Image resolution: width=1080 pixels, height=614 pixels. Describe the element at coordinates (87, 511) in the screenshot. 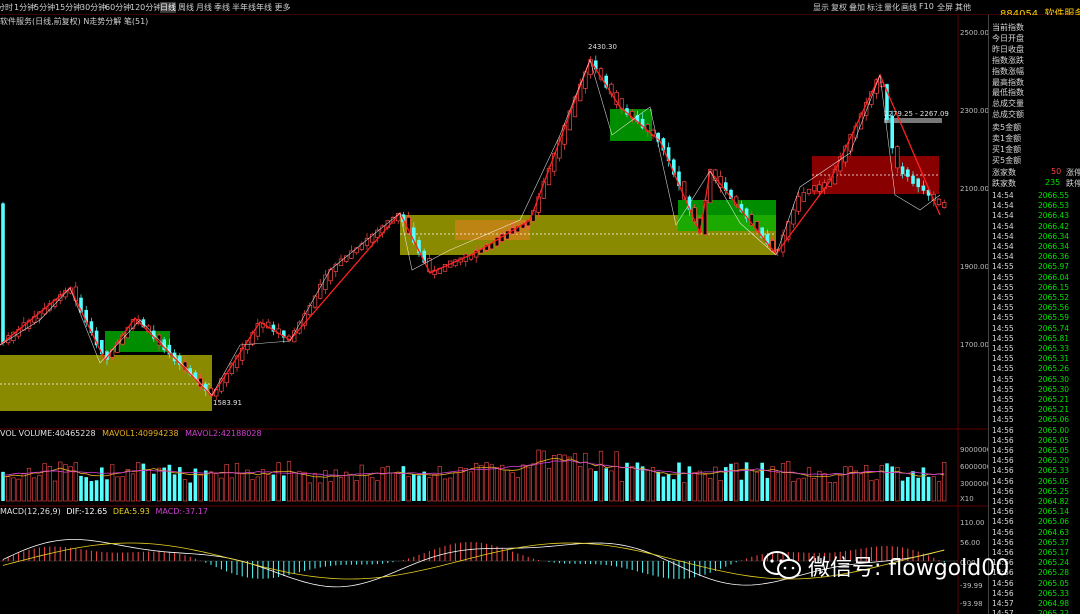

I see `dif-label: DIF:-12.65` at that location.